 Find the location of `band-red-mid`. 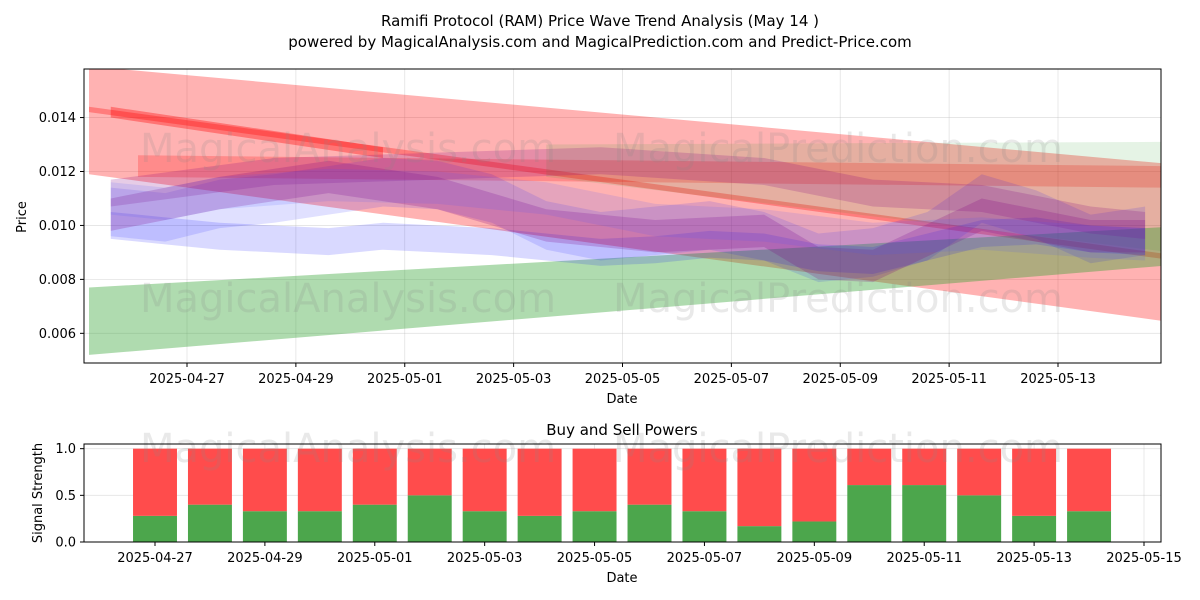

band-red-mid is located at coordinates (649, 171).